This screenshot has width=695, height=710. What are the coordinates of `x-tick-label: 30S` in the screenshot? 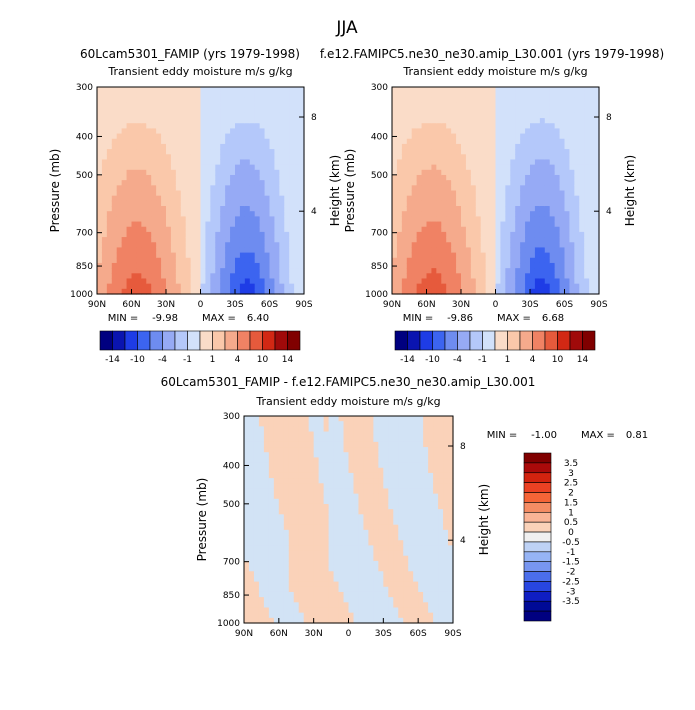 It's located at (234, 305).